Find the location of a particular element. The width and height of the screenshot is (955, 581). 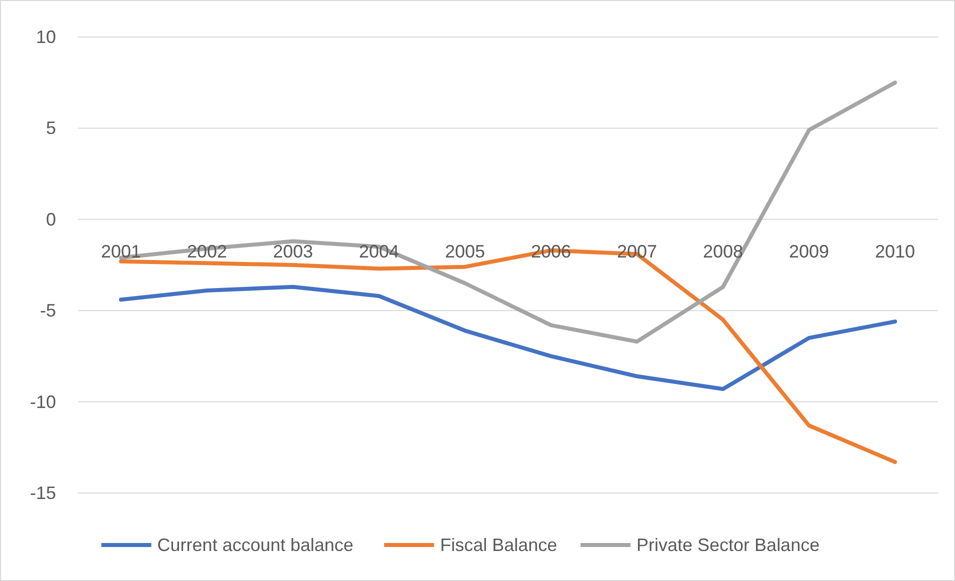

x-tick-label: 2001 is located at coordinates (121, 251).